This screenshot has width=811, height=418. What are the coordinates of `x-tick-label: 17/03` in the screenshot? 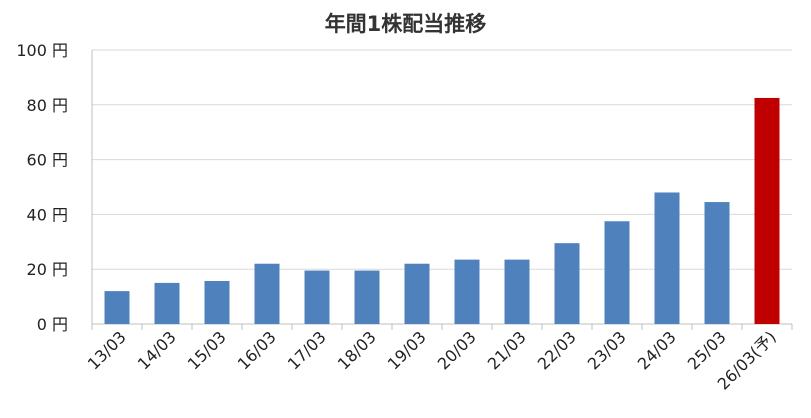 It's located at (307, 350).